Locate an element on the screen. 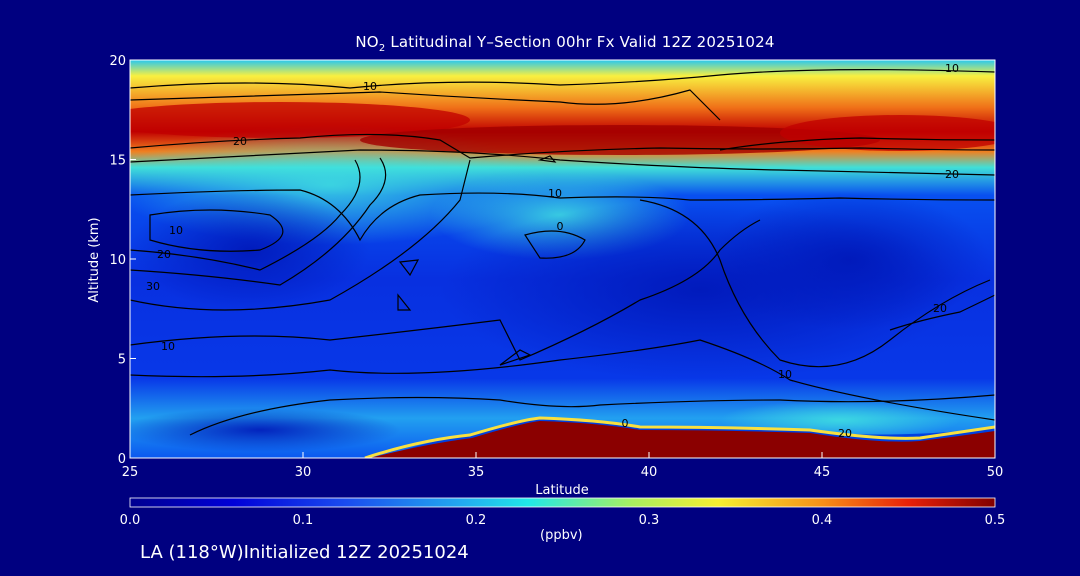  x-tick-label: 45 is located at coordinates (822, 472).